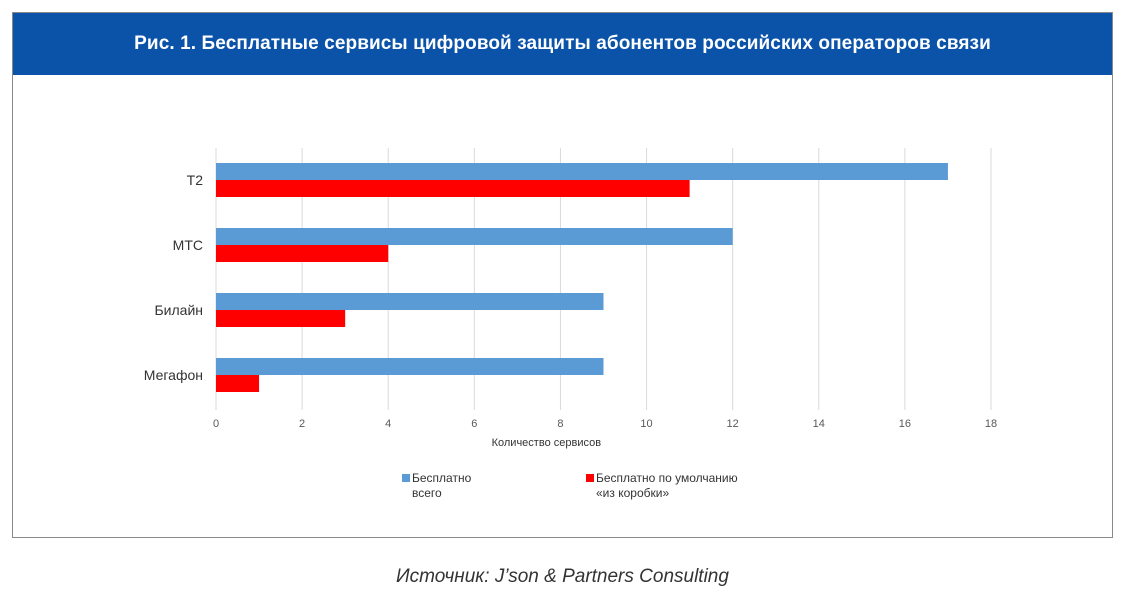 The image size is (1125, 605). Describe the element at coordinates (302, 424) in the screenshot. I see `x-tick-label: 2` at that location.